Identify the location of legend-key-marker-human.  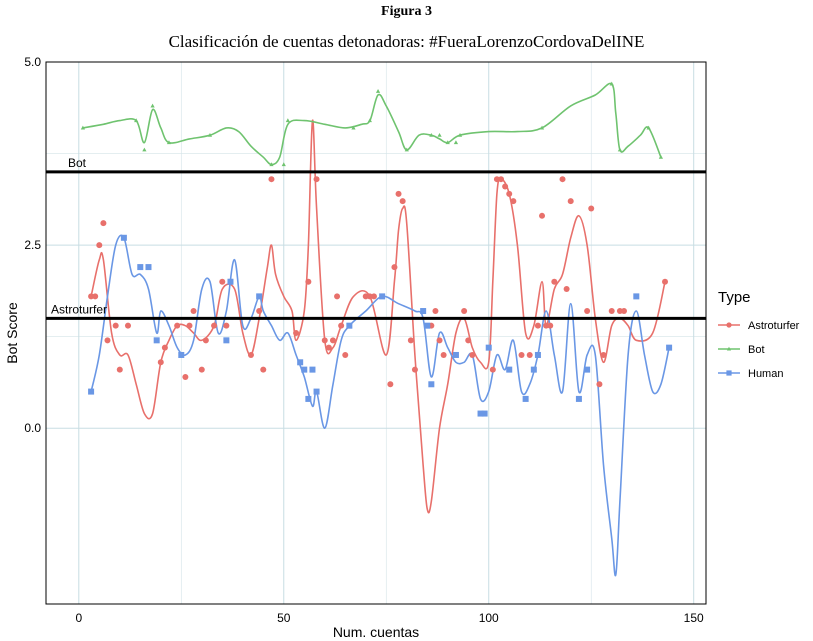
(729, 373).